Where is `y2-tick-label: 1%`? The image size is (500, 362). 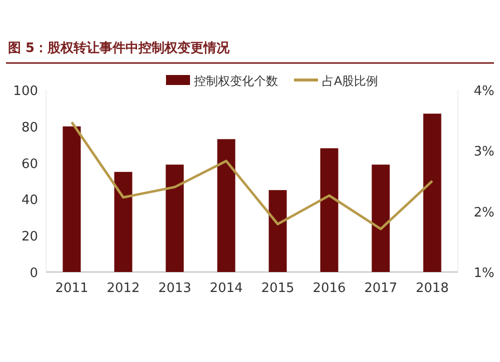
y2-tick-label: 1% is located at coordinates (484, 273).